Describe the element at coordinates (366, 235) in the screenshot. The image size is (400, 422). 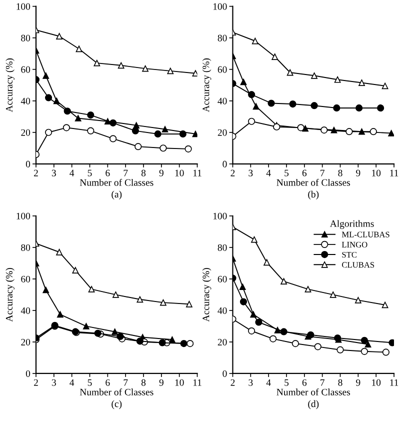
I see `legend-label: ML-CLUBAS` at that location.